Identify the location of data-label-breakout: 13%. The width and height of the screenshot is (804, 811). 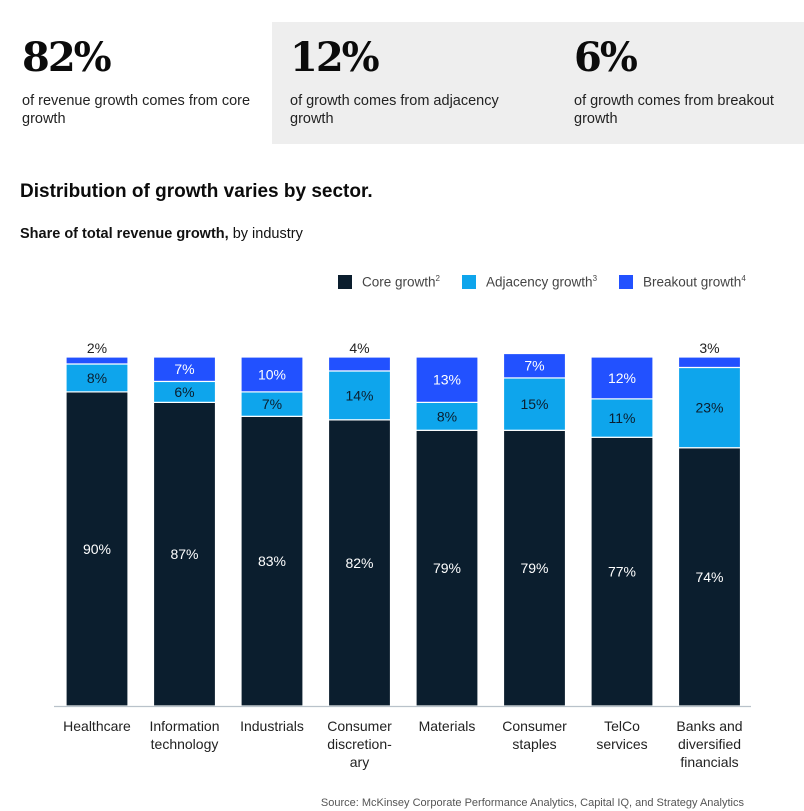
(447, 380).